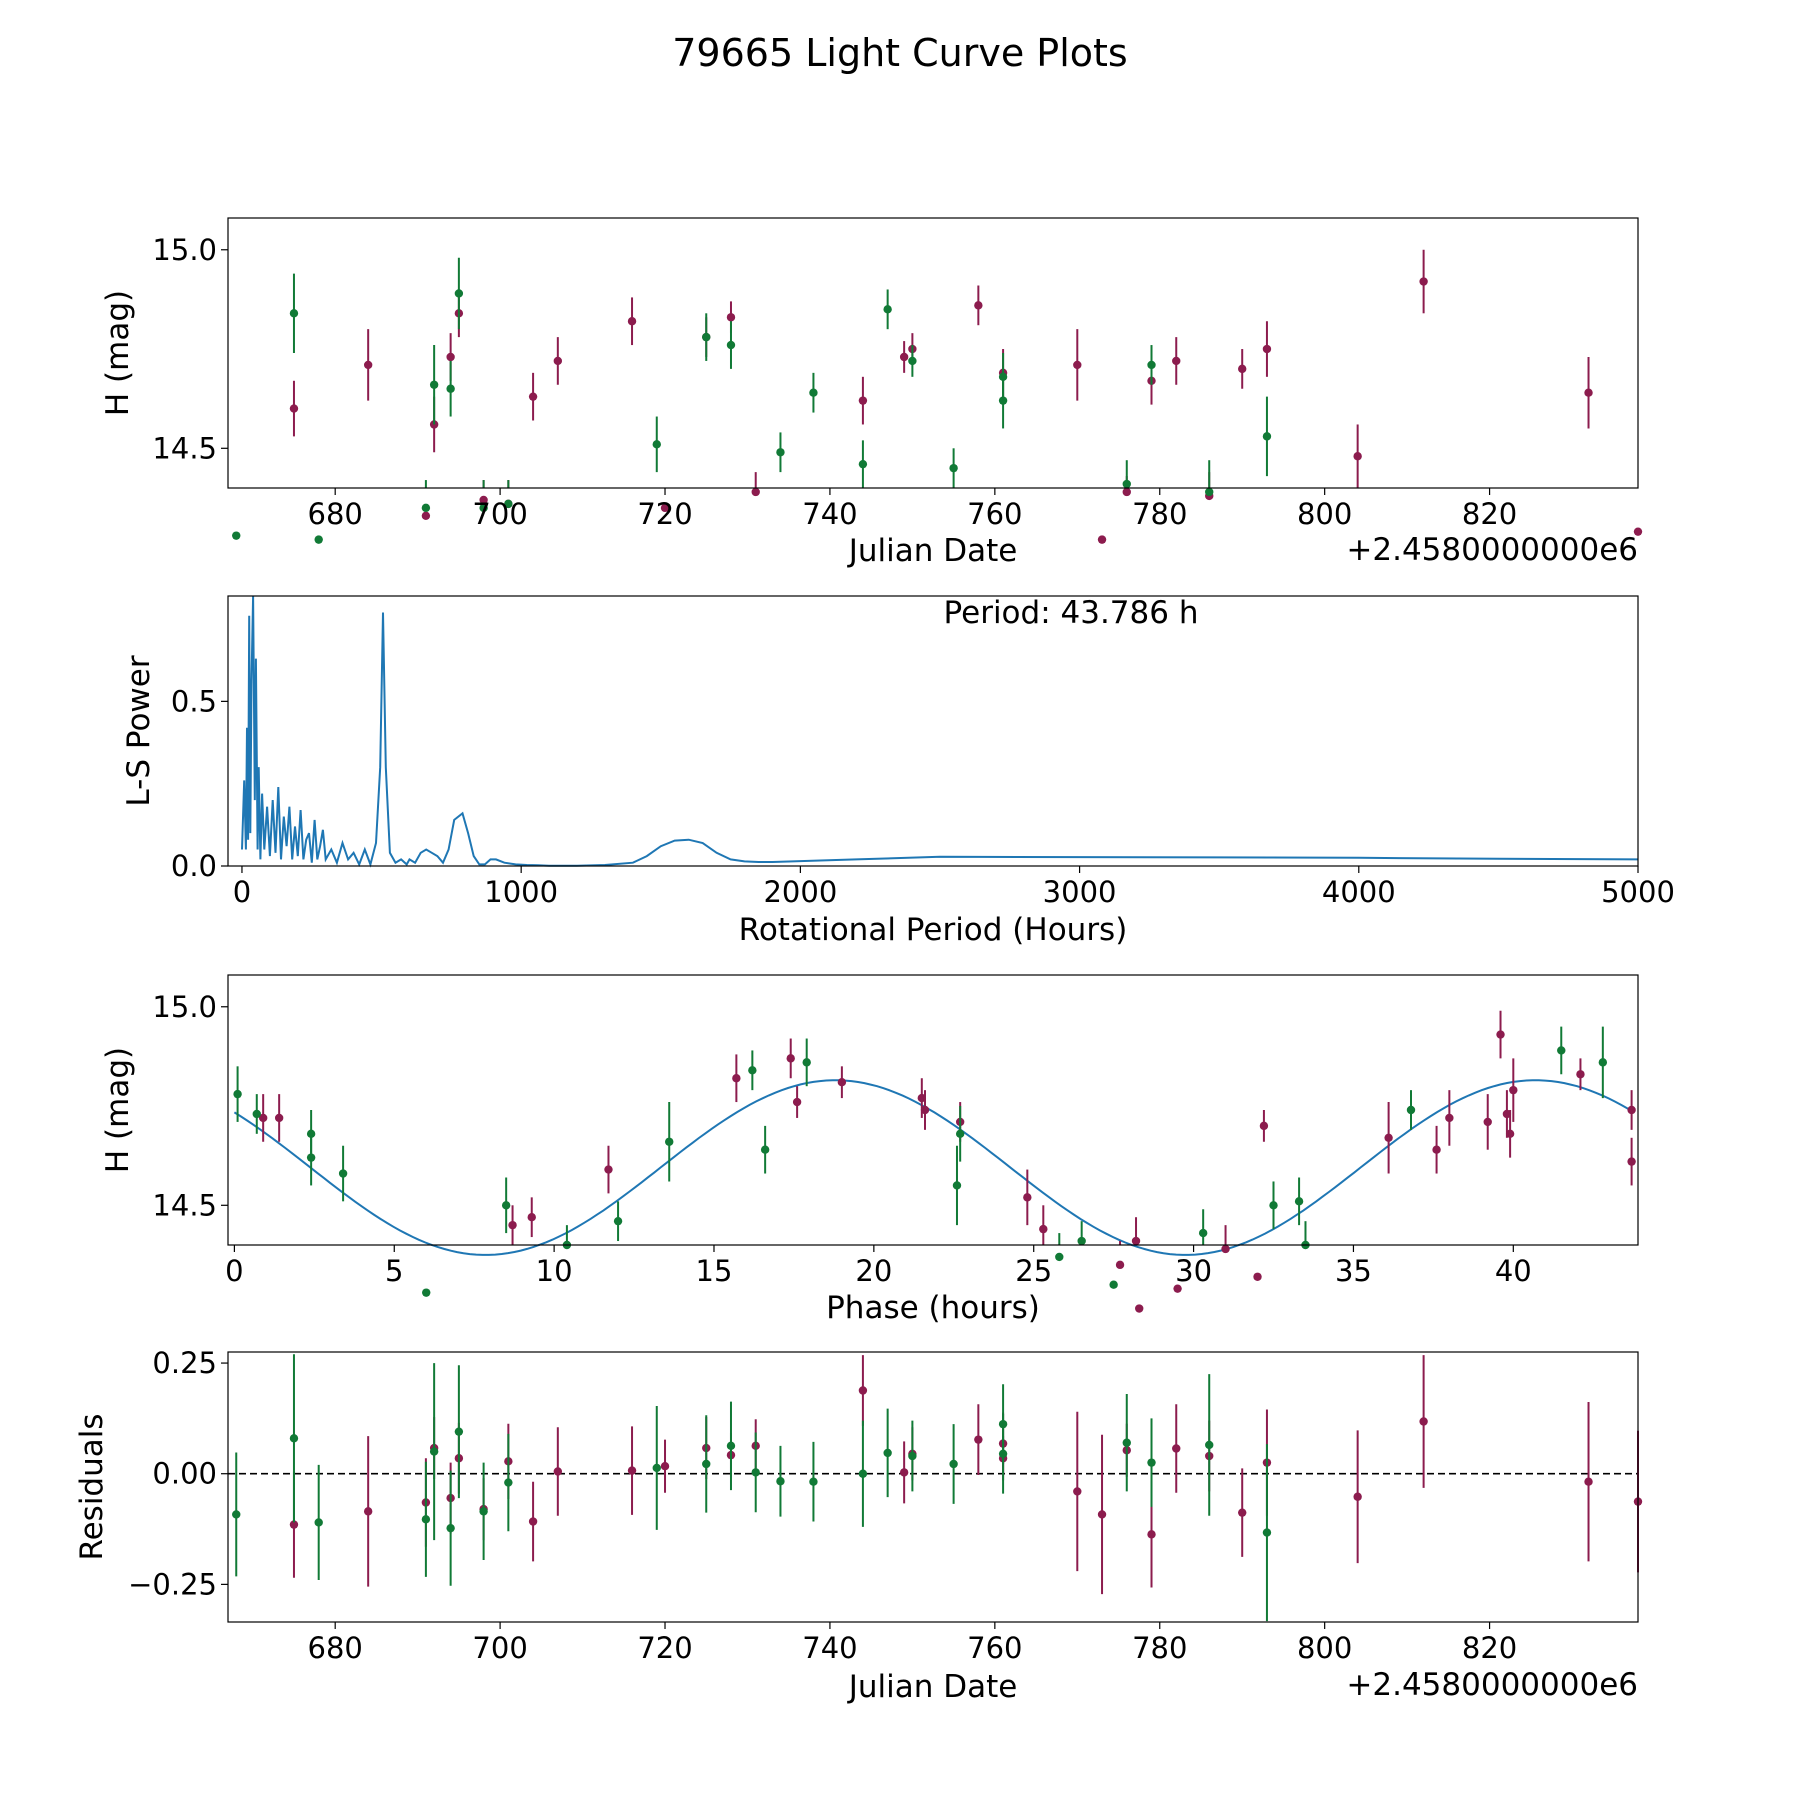 The width and height of the screenshot is (1800, 1800). I want to click on x-tick-label: 820, so click(1489, 514).